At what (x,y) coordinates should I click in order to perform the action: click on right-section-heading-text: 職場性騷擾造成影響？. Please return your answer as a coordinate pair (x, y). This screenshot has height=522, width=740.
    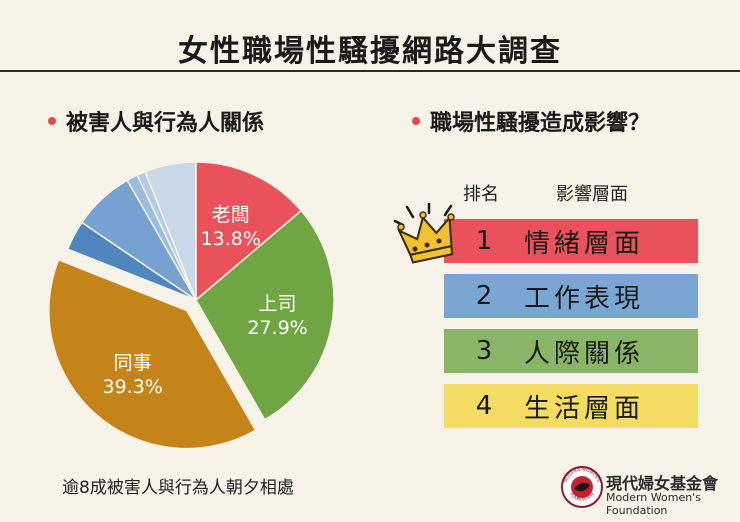
    Looking at the image, I should click on (540, 123).